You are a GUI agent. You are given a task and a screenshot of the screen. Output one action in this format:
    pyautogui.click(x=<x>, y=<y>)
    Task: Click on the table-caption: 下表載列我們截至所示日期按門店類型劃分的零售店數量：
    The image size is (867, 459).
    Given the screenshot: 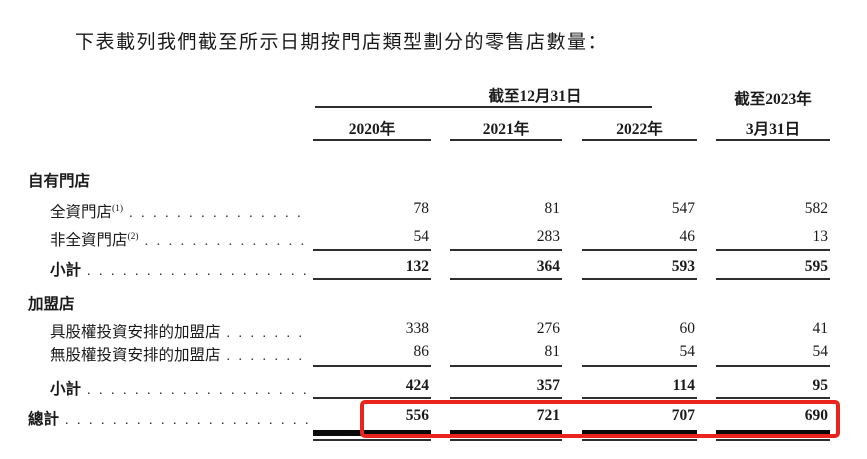 What is the action you would take?
    pyautogui.click(x=342, y=42)
    